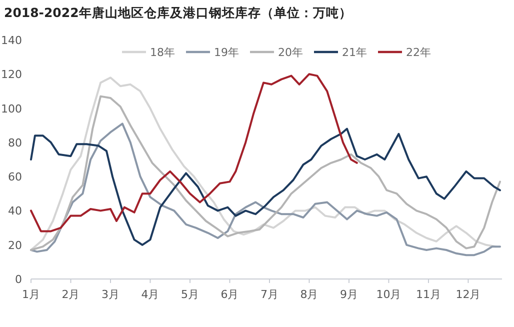  What do you see at coordinates (290, 52) in the screenshot?
I see `legend-label: 20年` at bounding box center [290, 52].